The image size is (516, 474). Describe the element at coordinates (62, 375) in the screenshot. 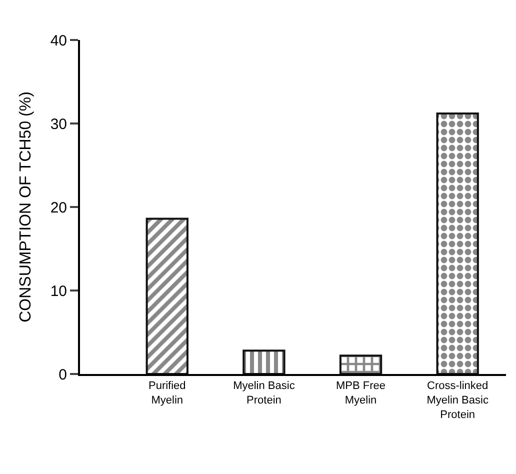

I see `y-tick-label: 0` at that location.